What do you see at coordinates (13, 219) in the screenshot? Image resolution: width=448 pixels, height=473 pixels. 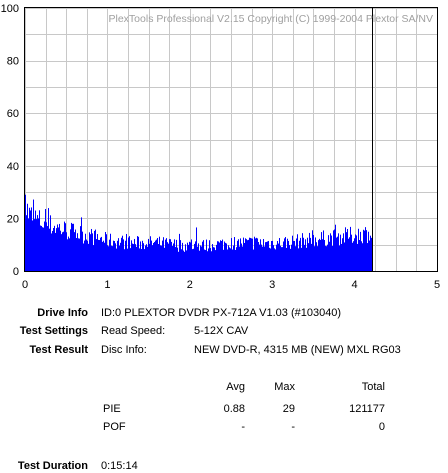 I see `y-tick-label: 20` at bounding box center [13, 219].